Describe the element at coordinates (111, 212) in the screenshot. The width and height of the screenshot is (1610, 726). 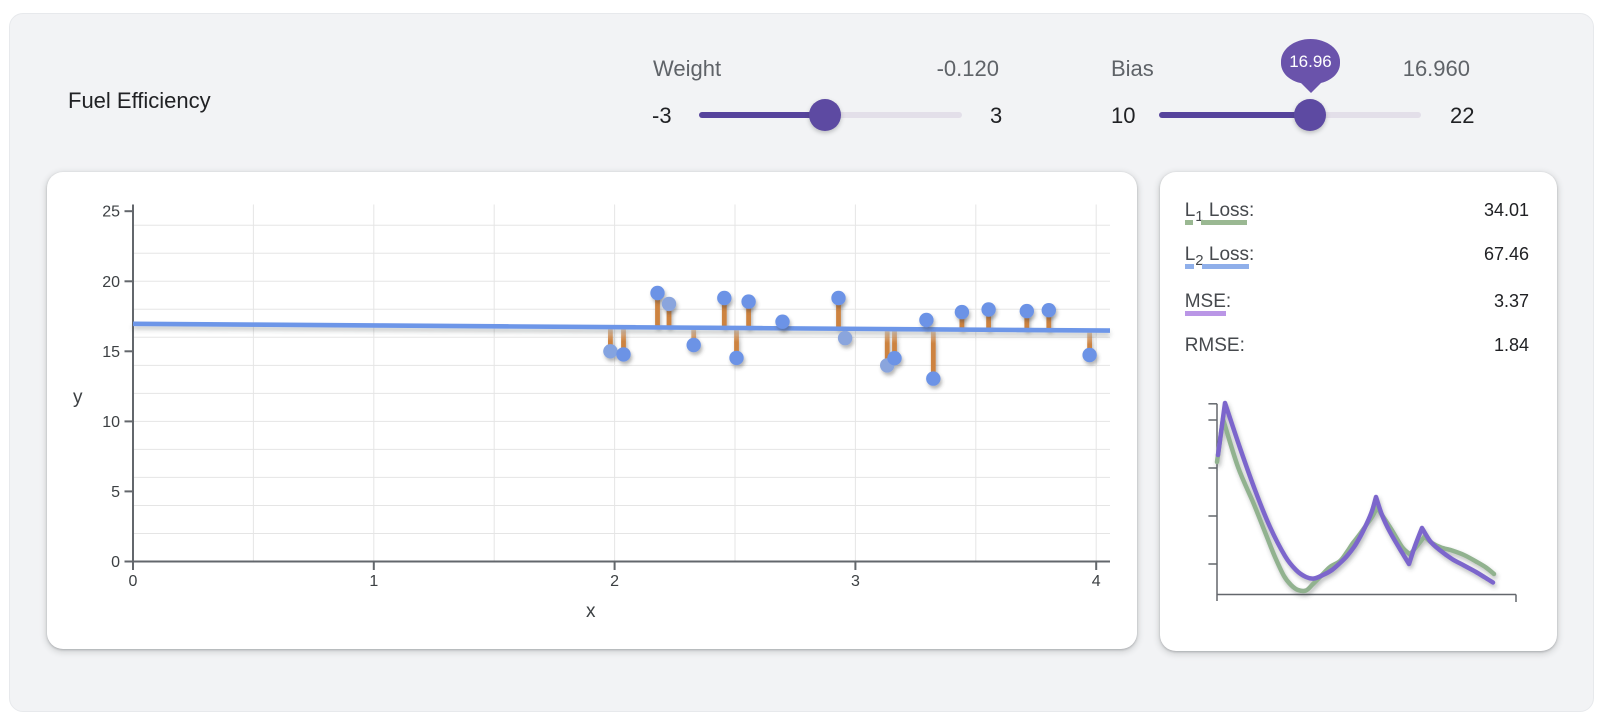
I see `svg-text: 25` at that location.